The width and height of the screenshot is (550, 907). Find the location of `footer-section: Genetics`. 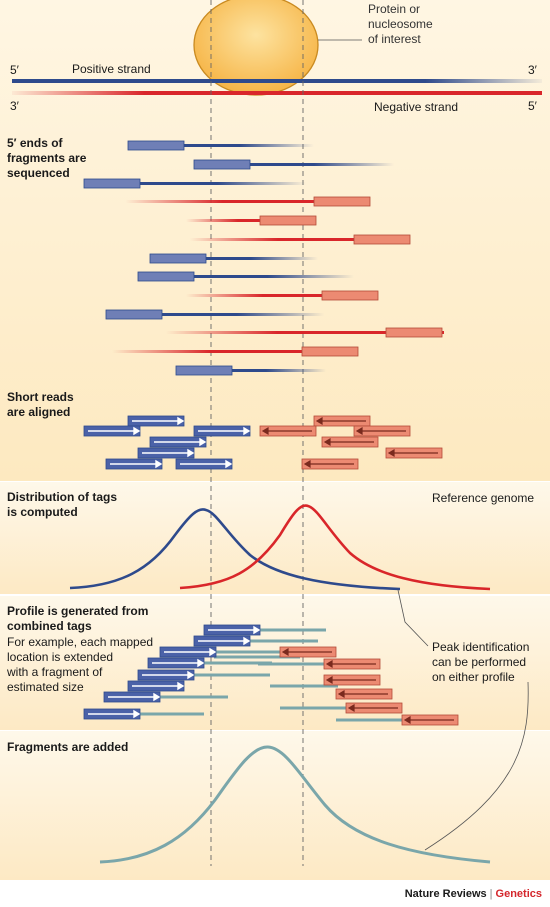

footer-section: Genetics is located at coordinates (518, 894).